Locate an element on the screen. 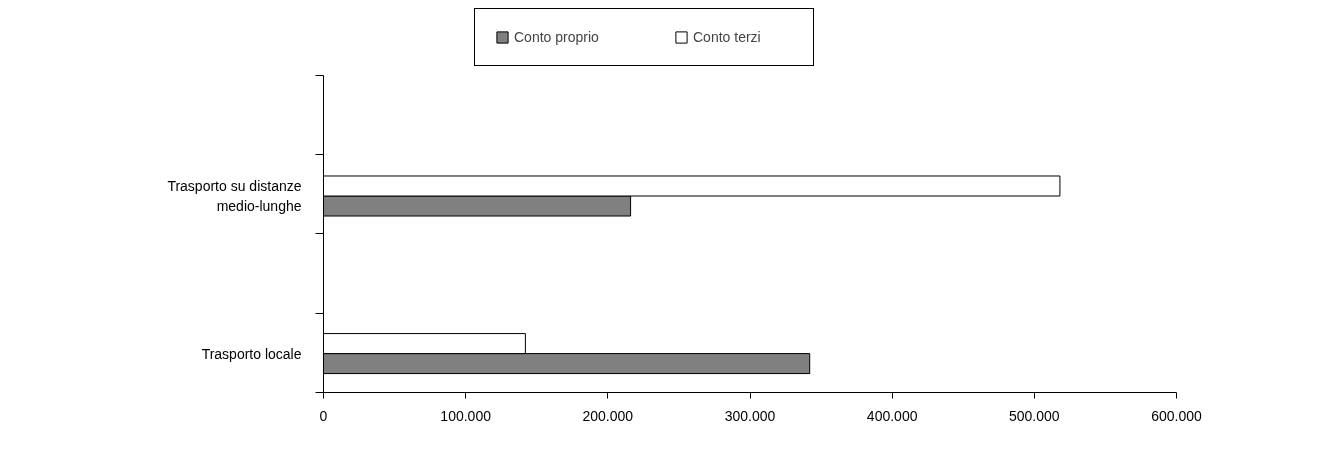 The height and width of the screenshot is (451, 1319). x-tick-label: 600.000 is located at coordinates (1177, 415).